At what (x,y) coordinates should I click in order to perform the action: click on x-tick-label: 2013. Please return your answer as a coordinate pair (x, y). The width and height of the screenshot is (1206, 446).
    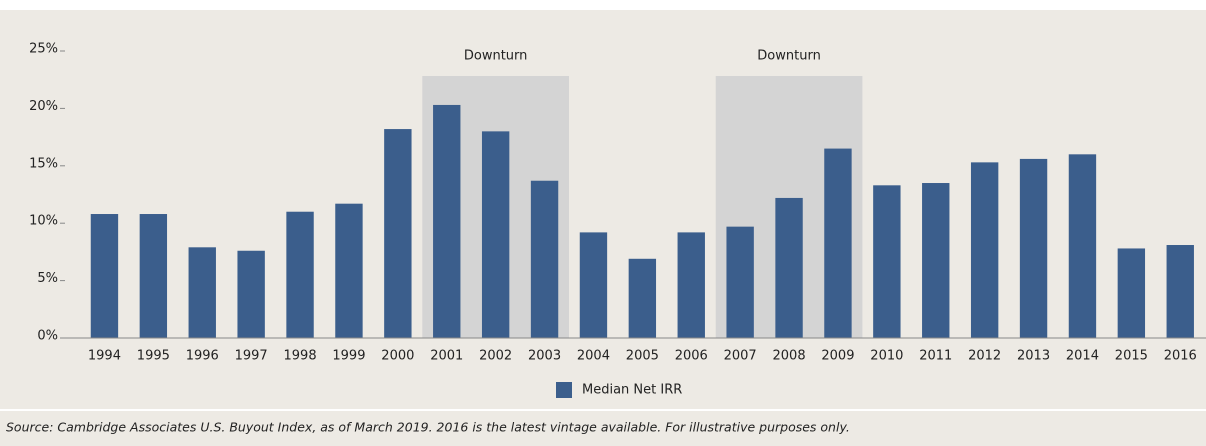
    Looking at the image, I should click on (1033, 356).